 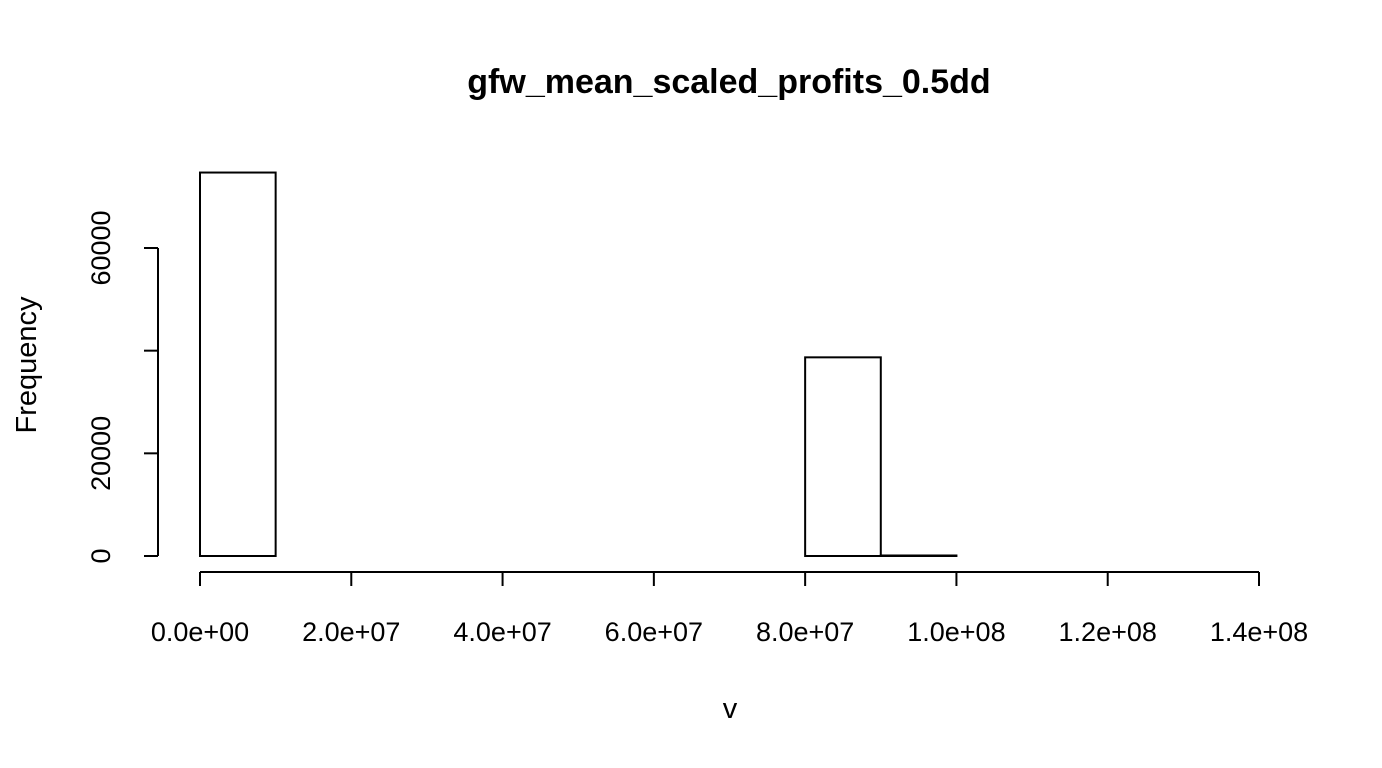 What do you see at coordinates (101, 555) in the screenshot?
I see `y-tick-label: 0` at bounding box center [101, 555].